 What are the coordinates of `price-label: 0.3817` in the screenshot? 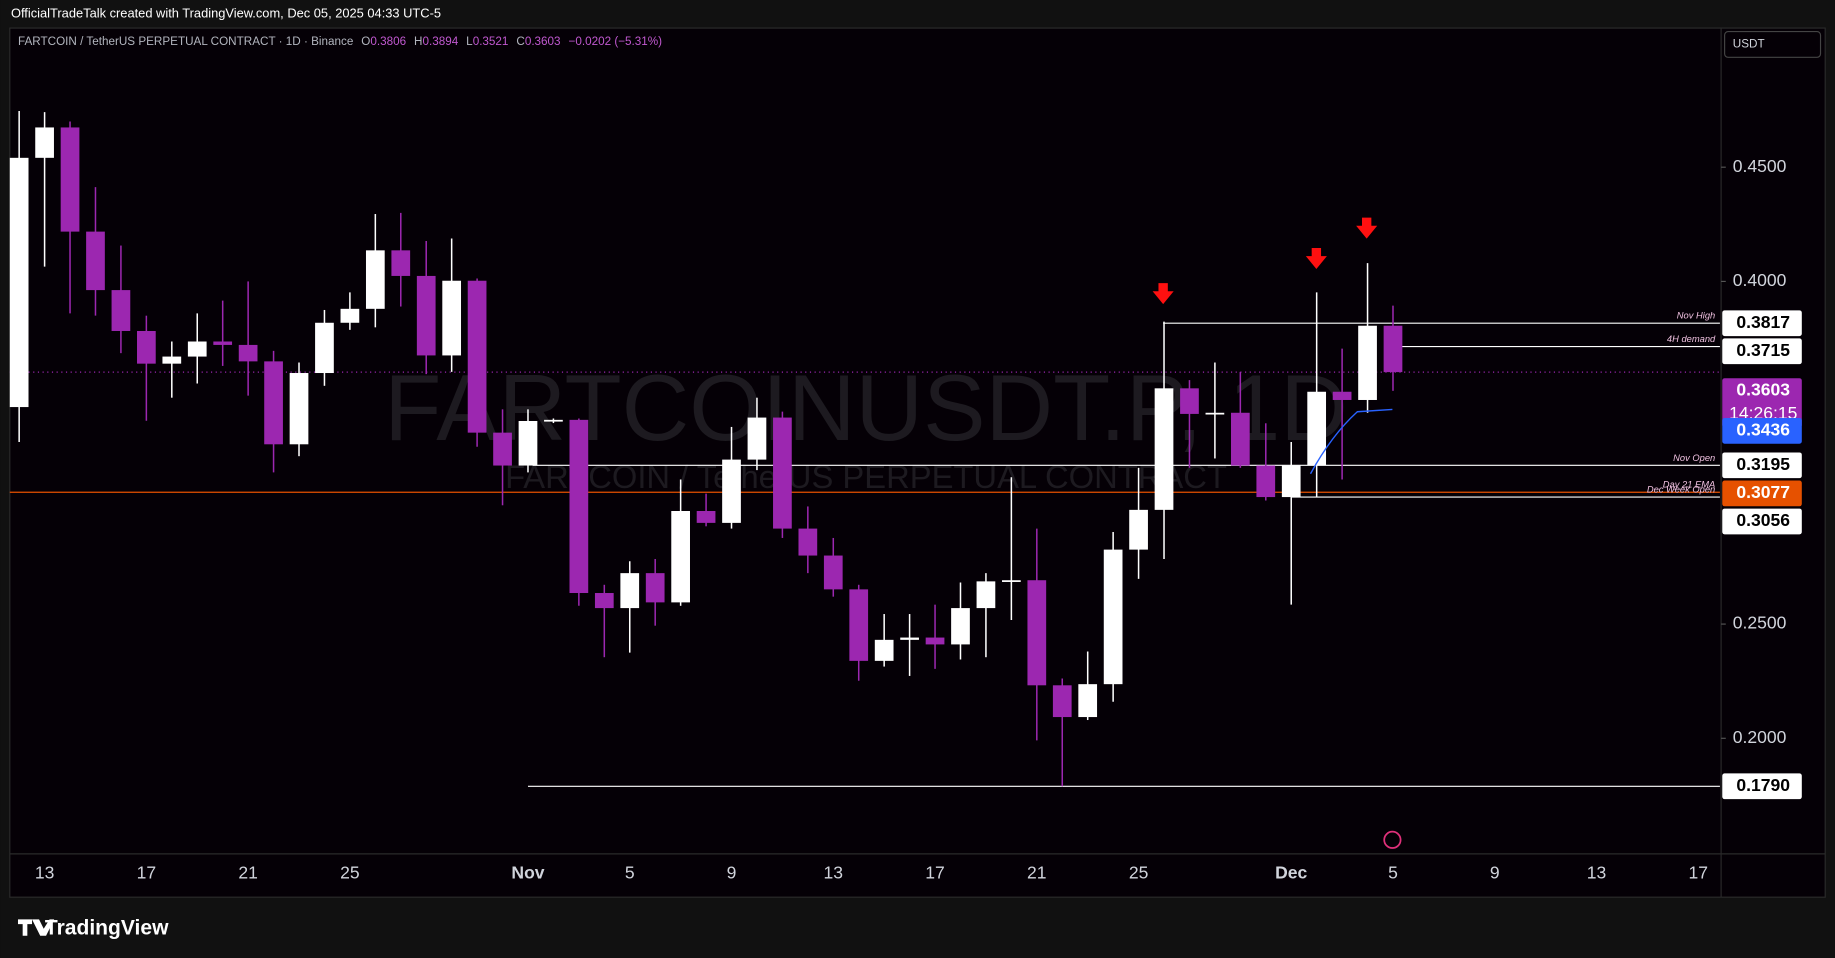 It's located at (1763, 322).